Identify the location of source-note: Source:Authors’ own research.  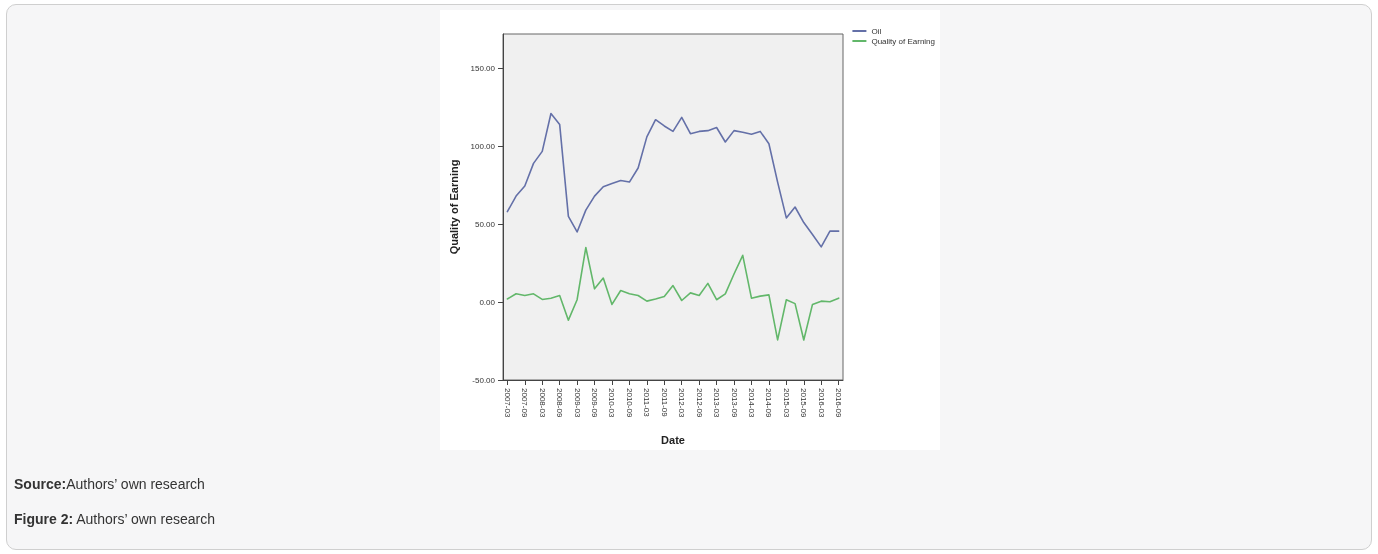
(109, 484).